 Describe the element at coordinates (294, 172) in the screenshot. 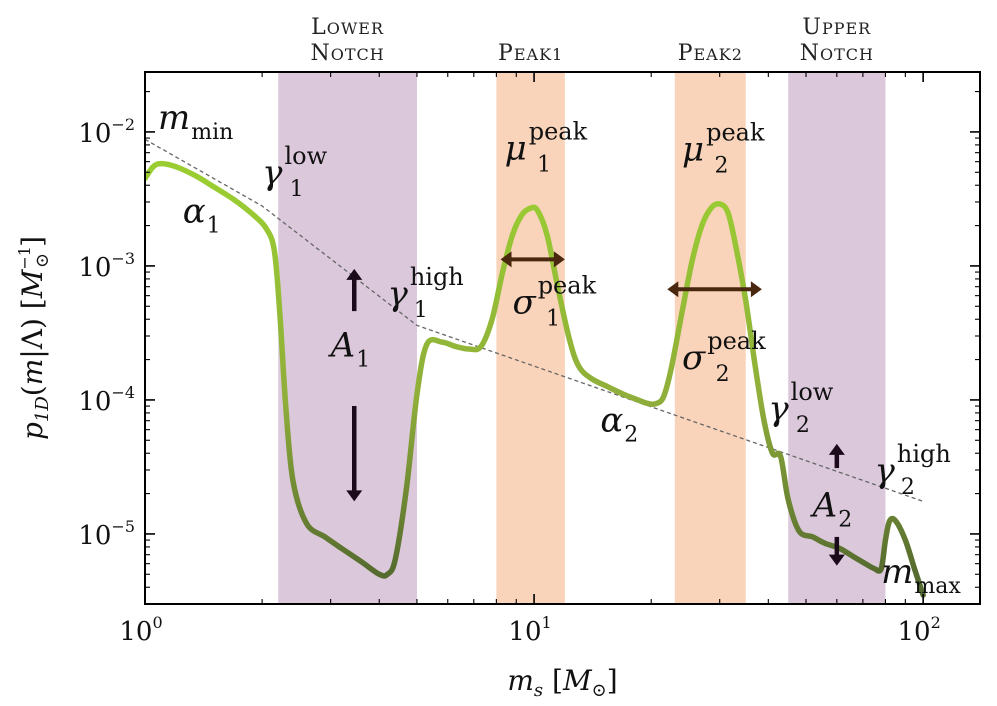

I see `annotation-gamma1low: γlow 1` at that location.